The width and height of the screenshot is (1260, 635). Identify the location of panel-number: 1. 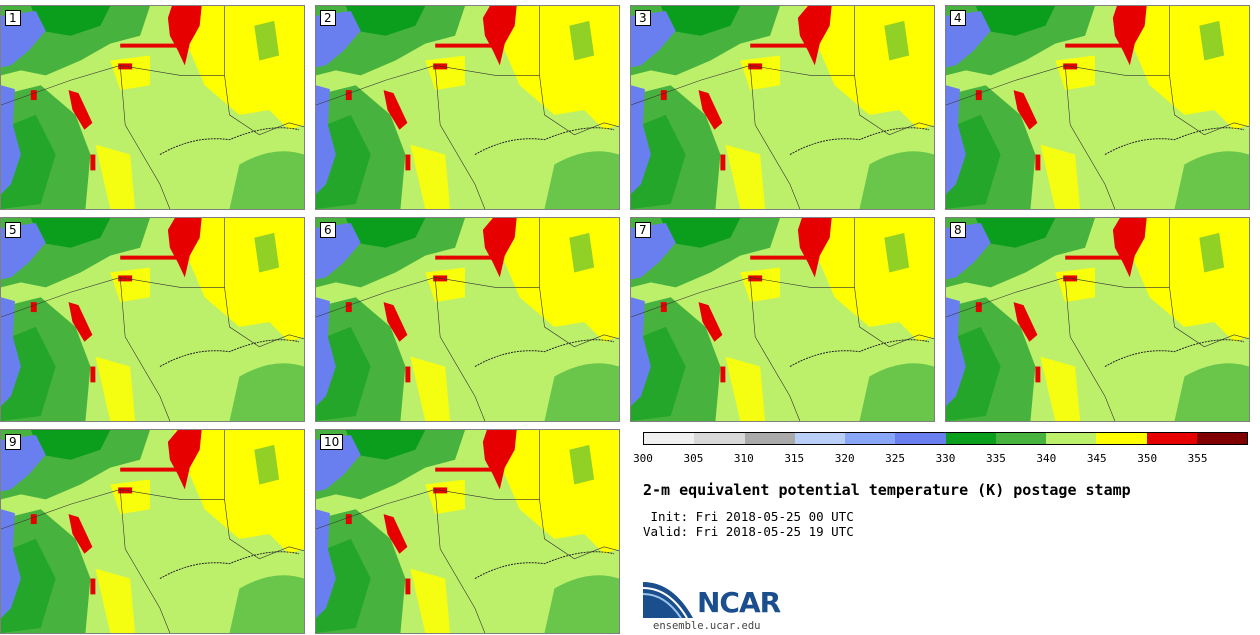
(13, 18).